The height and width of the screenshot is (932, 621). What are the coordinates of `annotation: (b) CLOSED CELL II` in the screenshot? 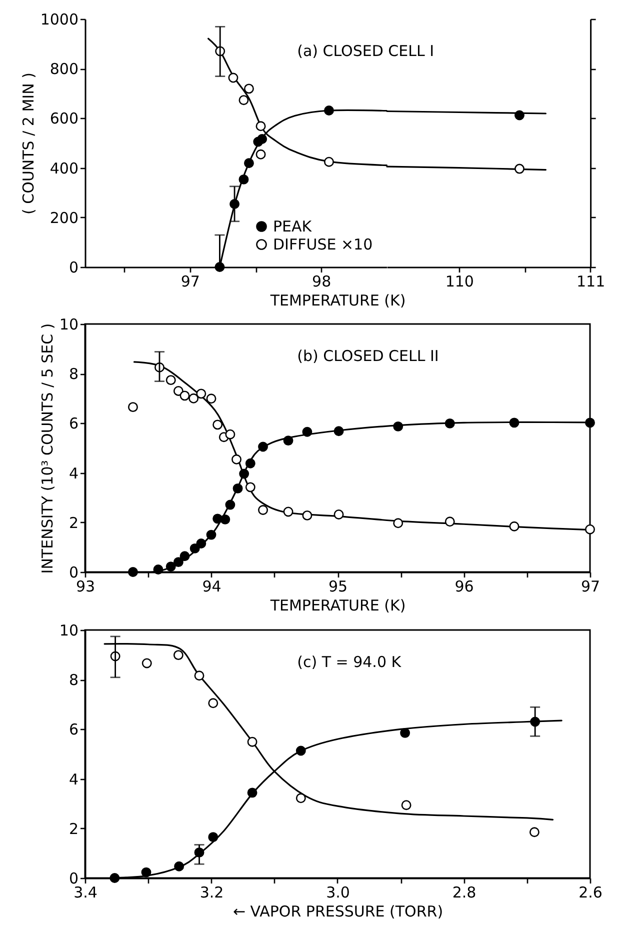 It's located at (368, 356).